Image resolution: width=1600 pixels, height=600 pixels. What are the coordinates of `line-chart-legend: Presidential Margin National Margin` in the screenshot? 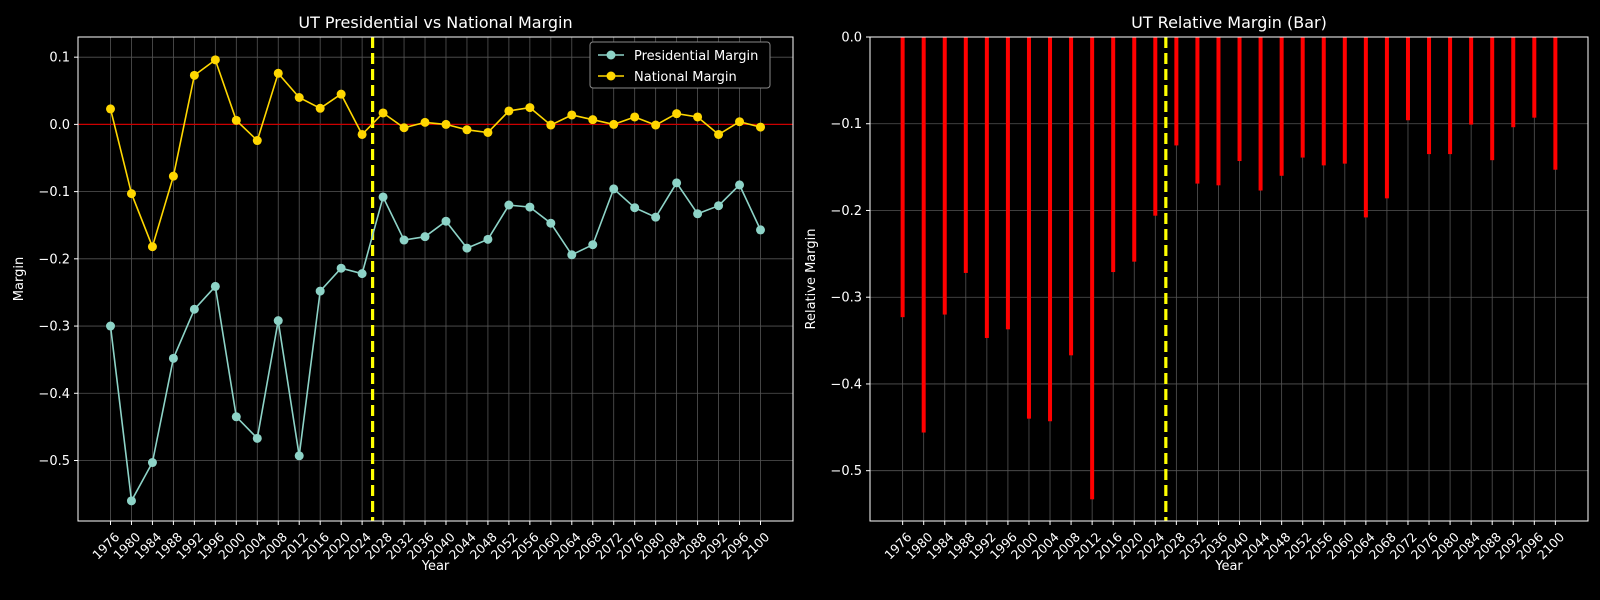 It's located at (680, 65).